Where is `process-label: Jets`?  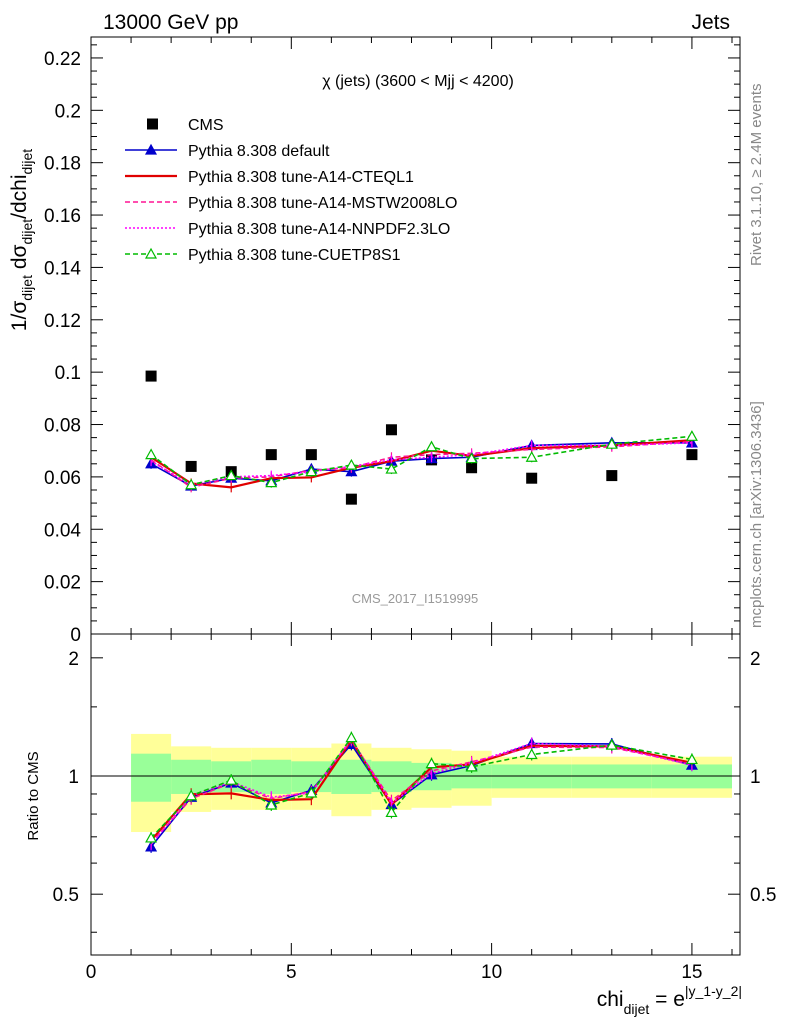
process-label: Jets is located at coordinates (710, 22).